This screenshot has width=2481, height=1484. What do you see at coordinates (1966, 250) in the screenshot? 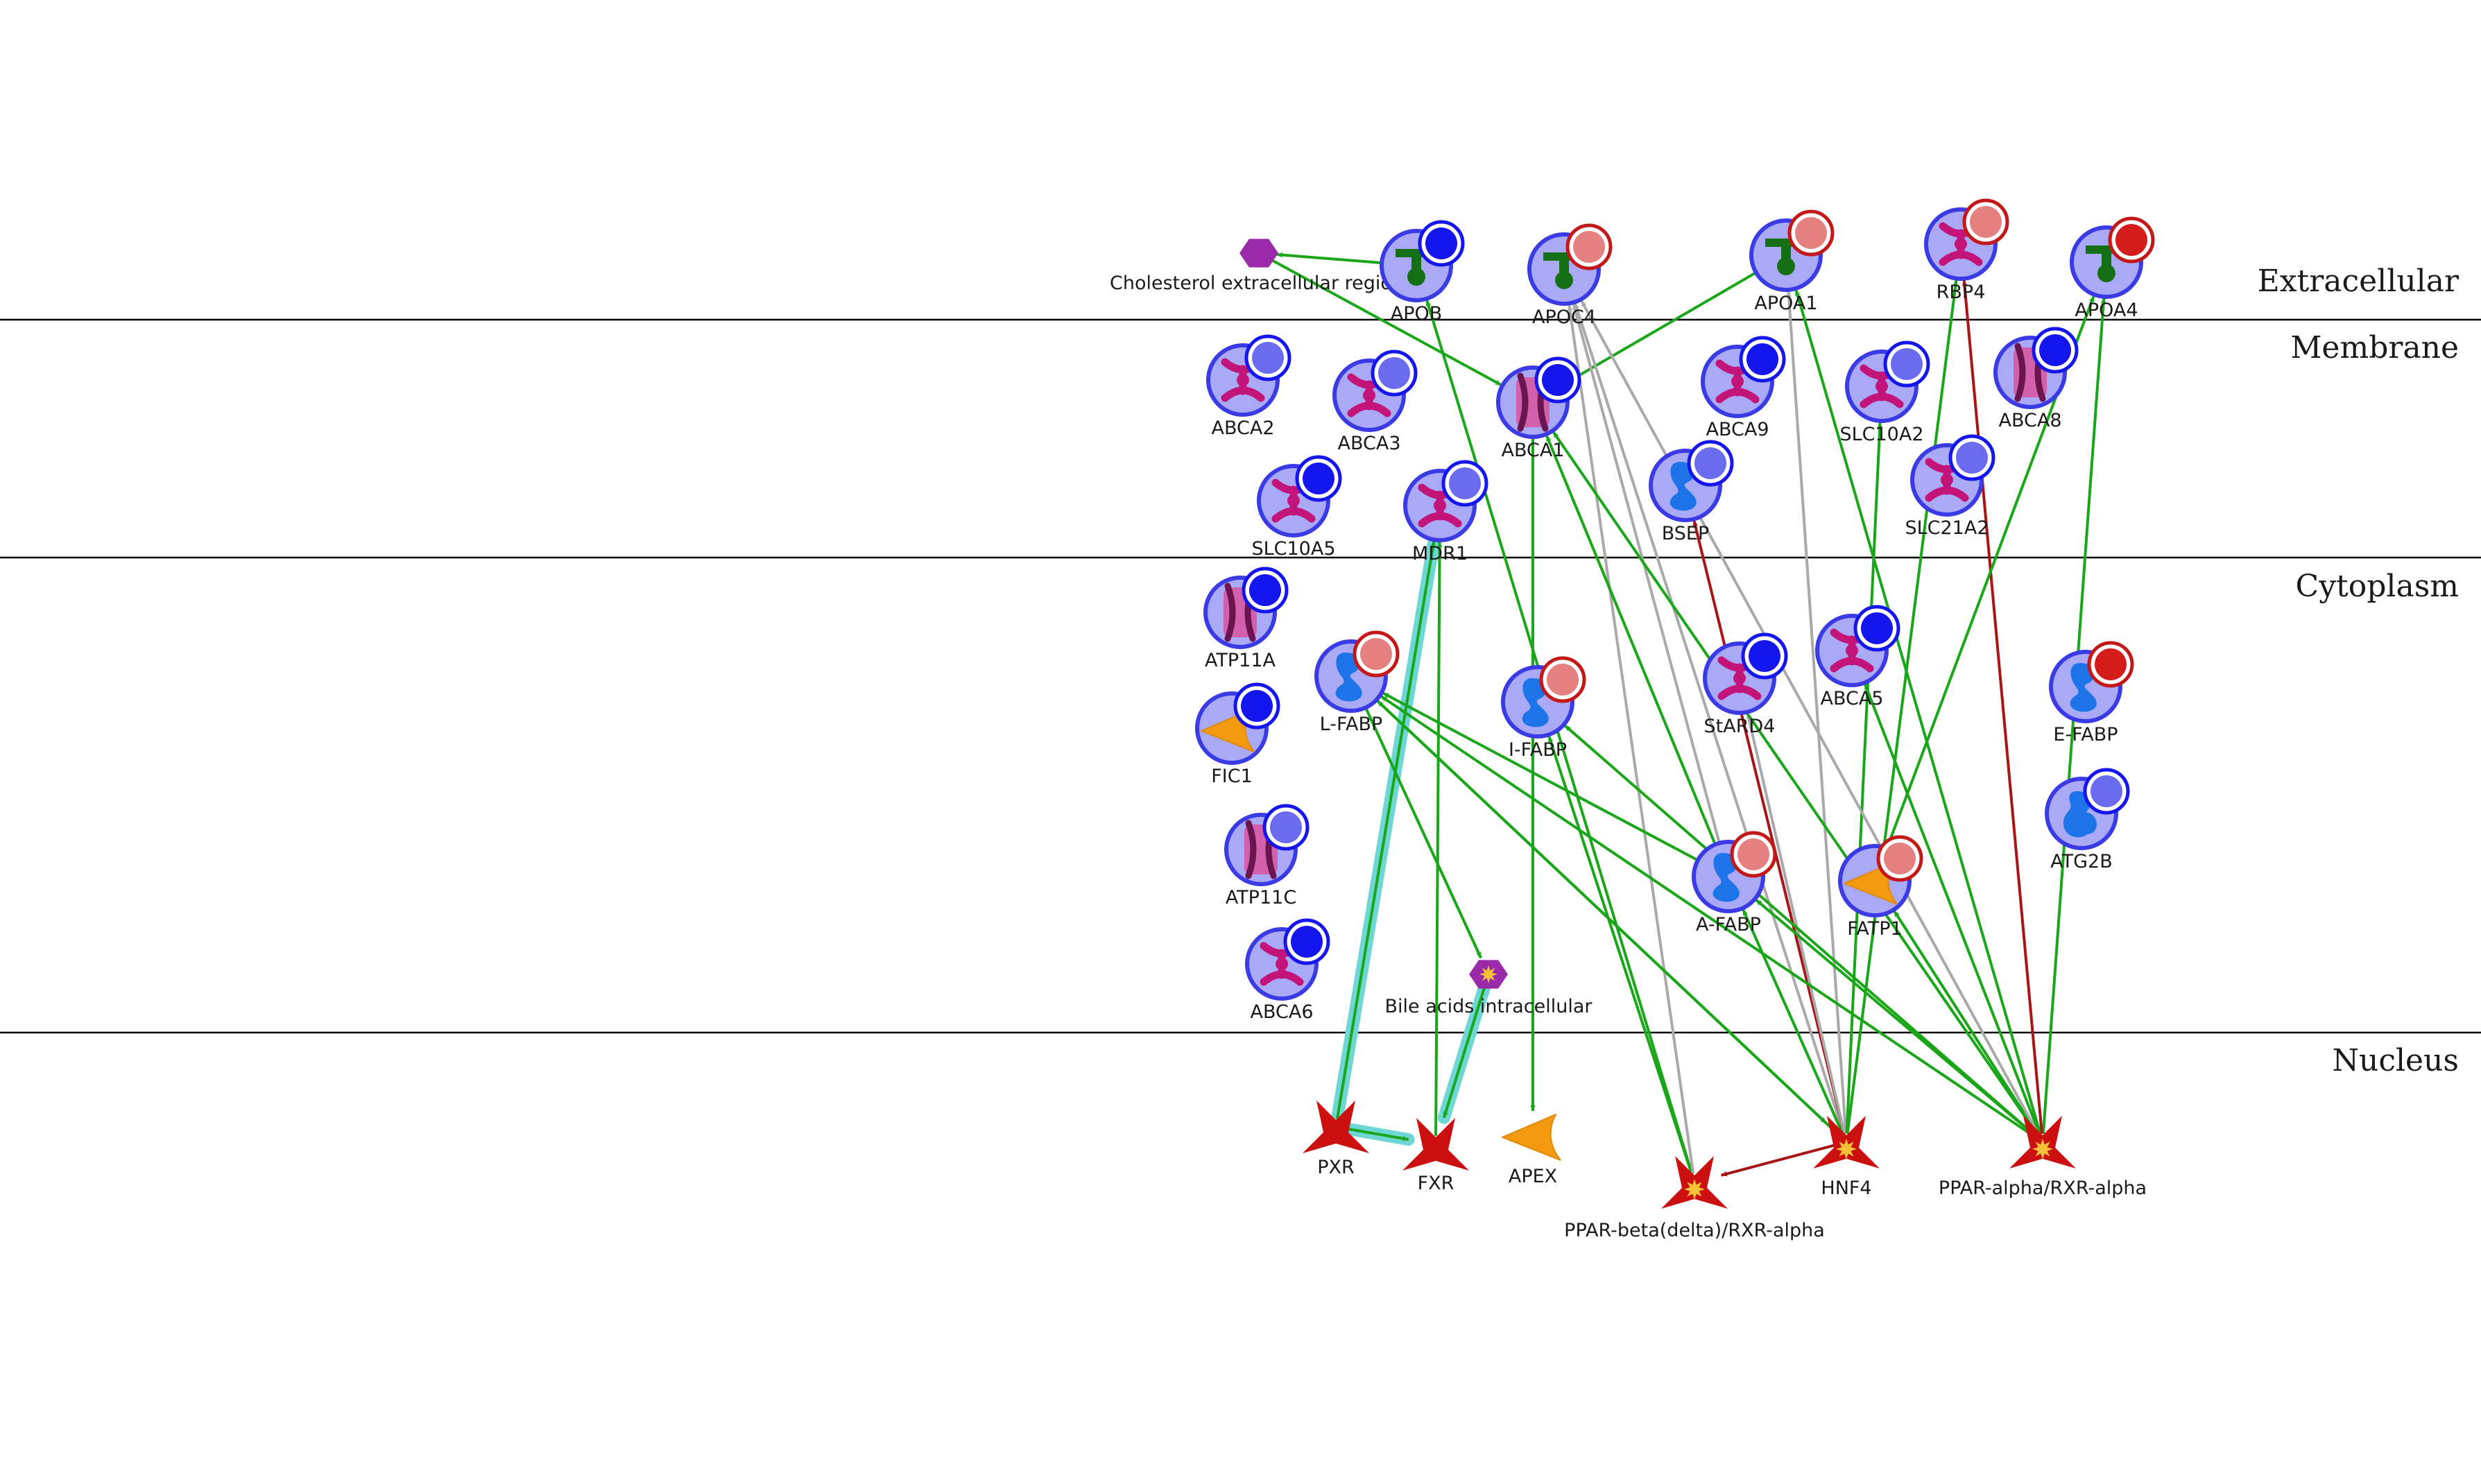
I see `node-rbp4: RBP4` at bounding box center [1966, 250].